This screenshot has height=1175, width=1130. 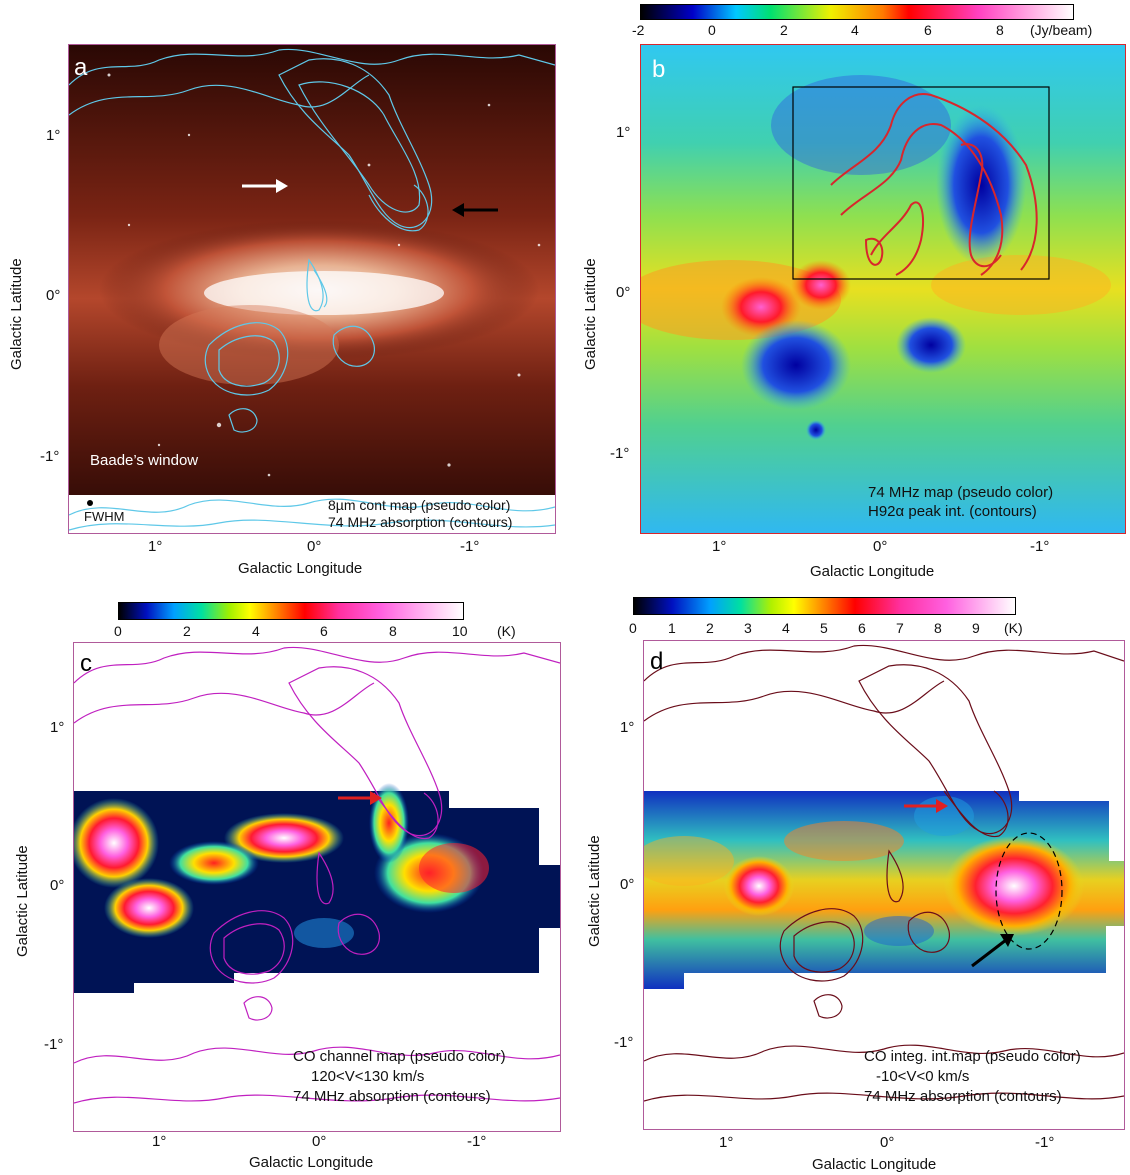 What do you see at coordinates (624, 1042) in the screenshot?
I see `panel-d-ytick: -1°` at bounding box center [624, 1042].